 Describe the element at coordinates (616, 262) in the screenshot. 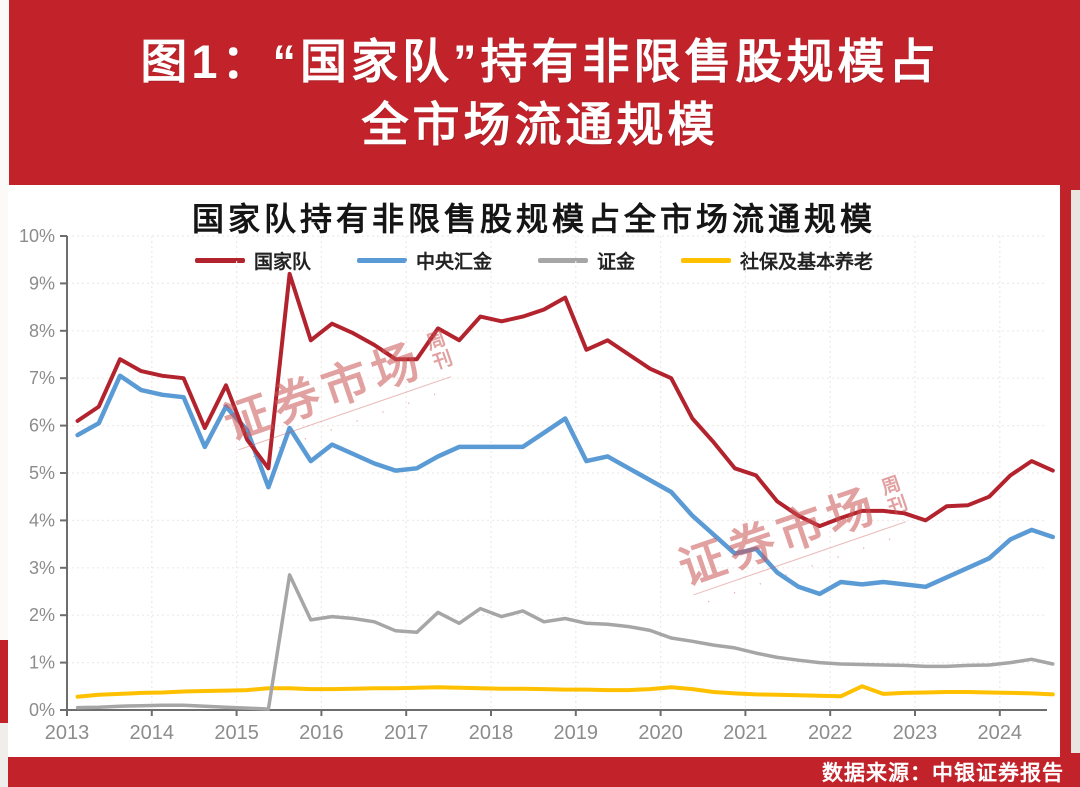

I see `legend-label: 证金` at that location.